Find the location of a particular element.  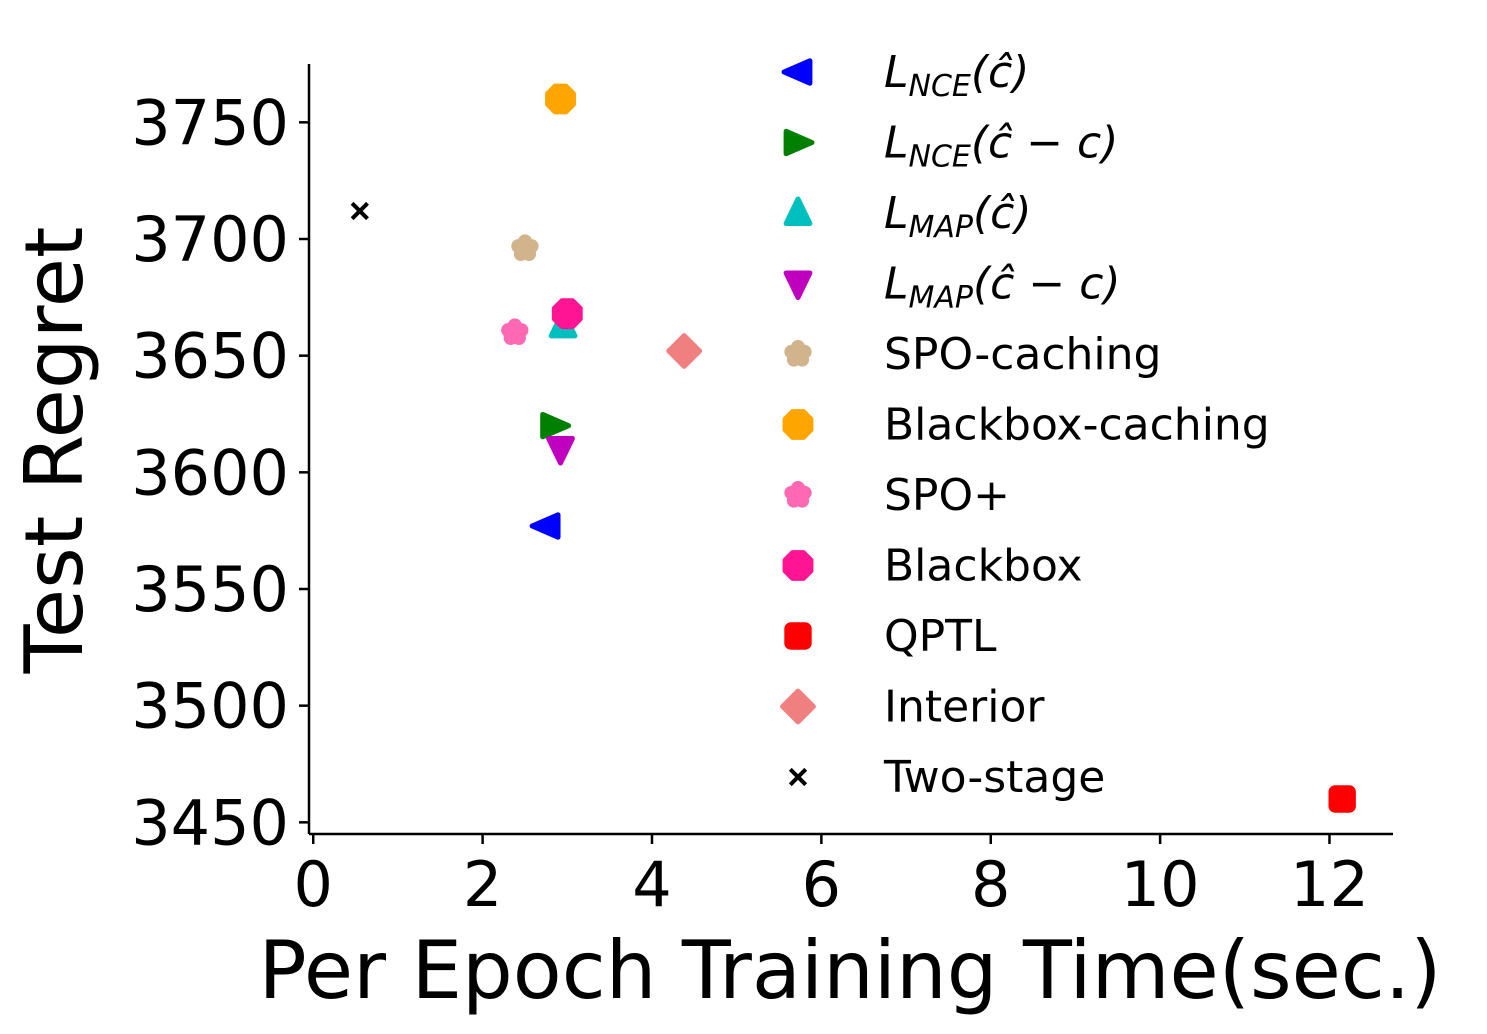

legend-label: Blackbox is located at coordinates (983, 566).